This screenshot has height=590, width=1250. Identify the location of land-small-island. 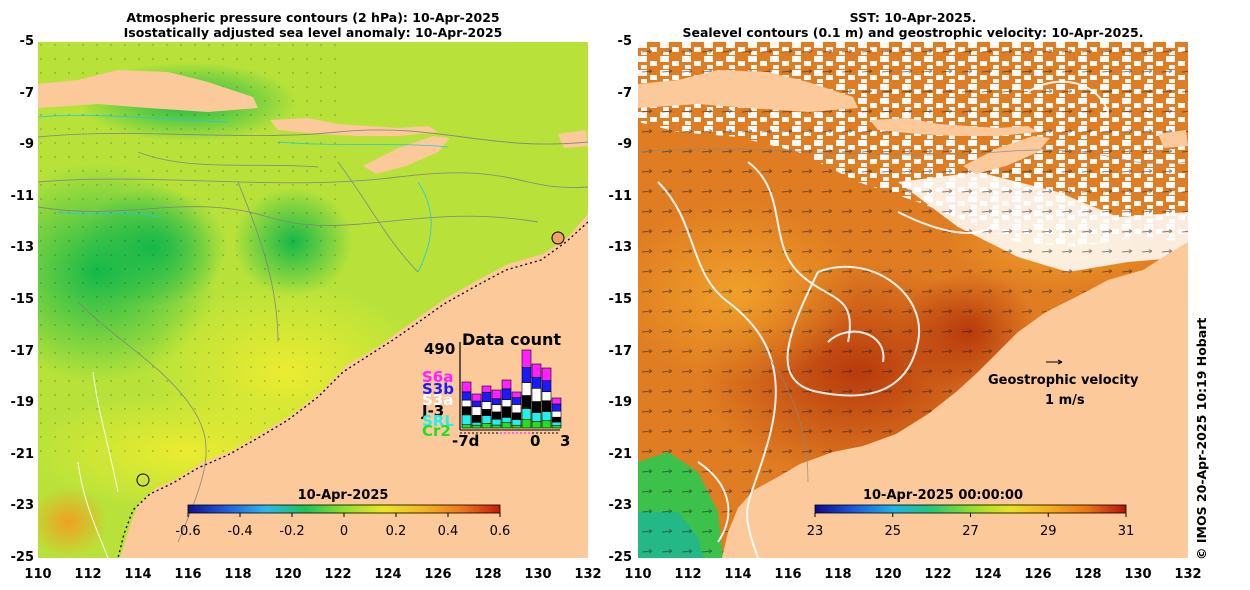
(1173, 139).